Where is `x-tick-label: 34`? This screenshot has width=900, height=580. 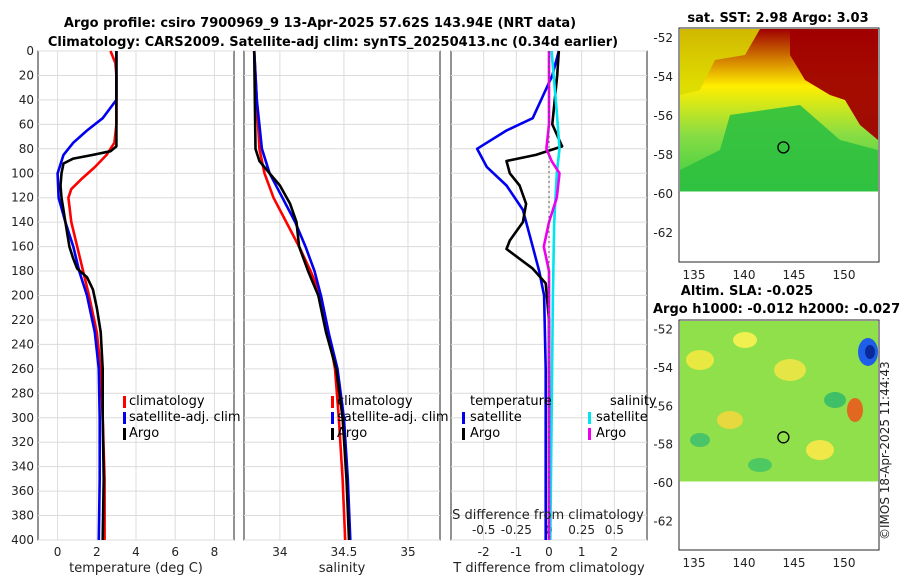 x-tick-label: 34 is located at coordinates (279, 552).